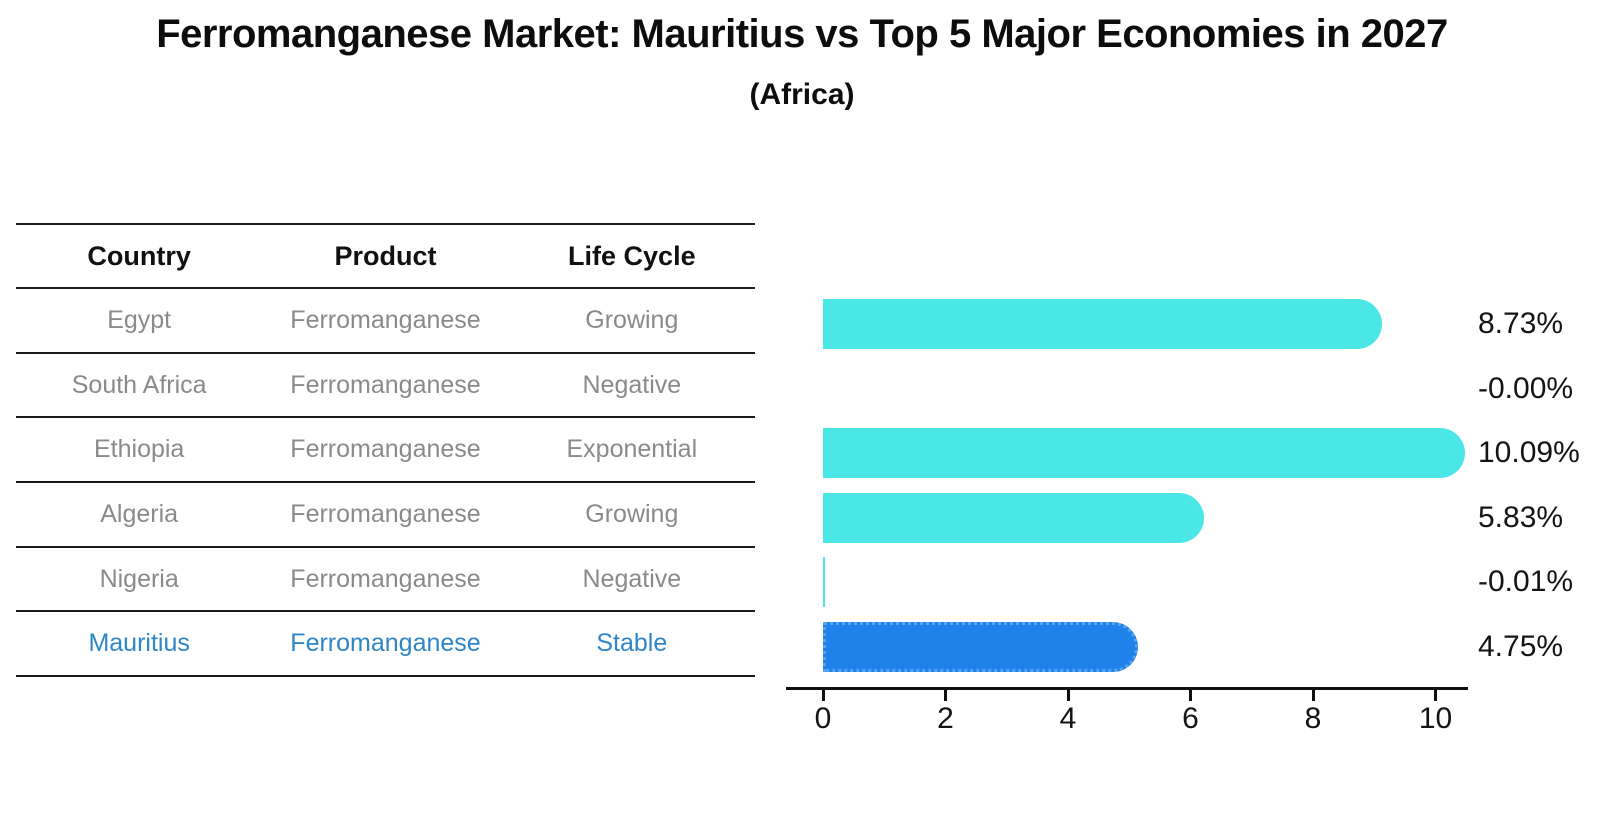 Image resolution: width=1604 pixels, height=823 pixels. Describe the element at coordinates (139, 319) in the screenshot. I see `cell-country: Egypt` at that location.